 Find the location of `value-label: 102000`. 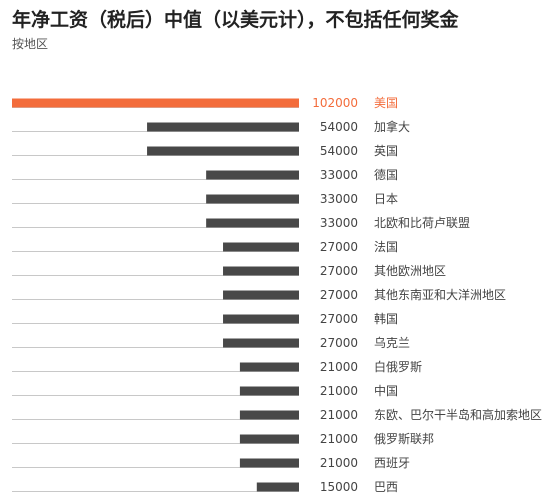

value-label: 102000 is located at coordinates (335, 103).